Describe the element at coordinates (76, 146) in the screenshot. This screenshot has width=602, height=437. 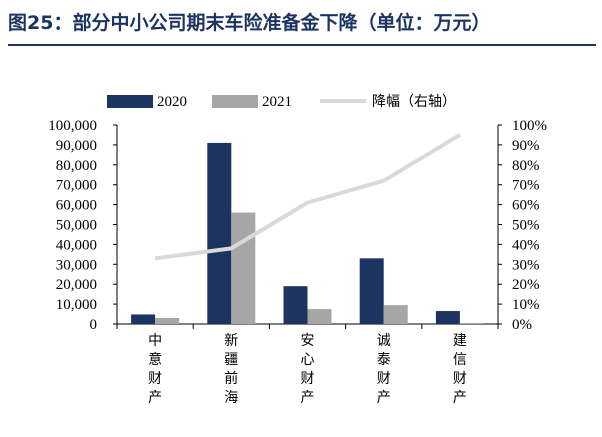
I see `left-axis-tick-label: 90,000` at that location.